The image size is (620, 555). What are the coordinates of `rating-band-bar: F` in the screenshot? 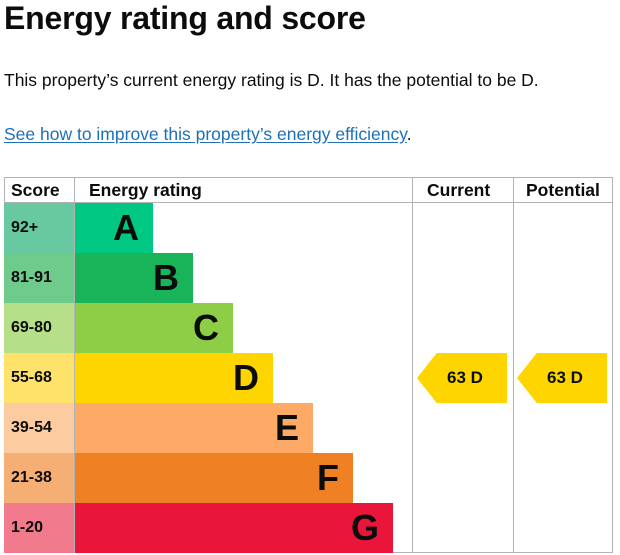 It's located at (214, 478).